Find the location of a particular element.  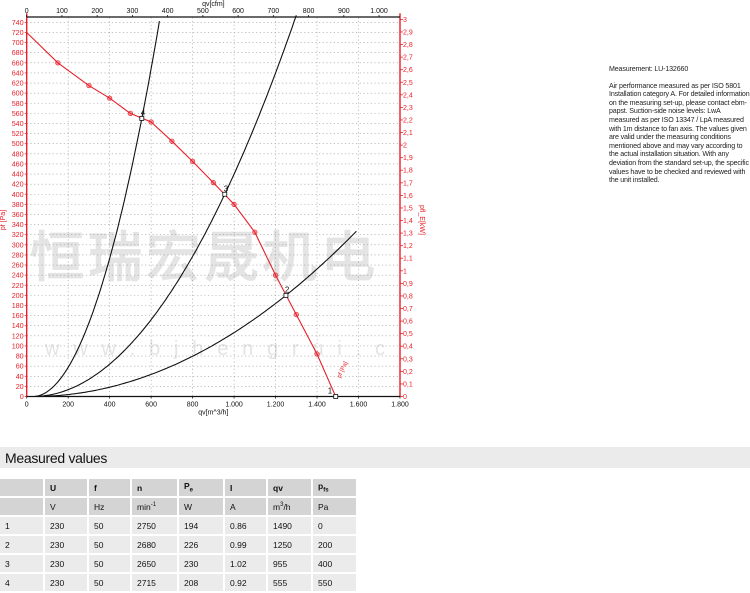

y-tick-label: 720 is located at coordinates (18, 32).